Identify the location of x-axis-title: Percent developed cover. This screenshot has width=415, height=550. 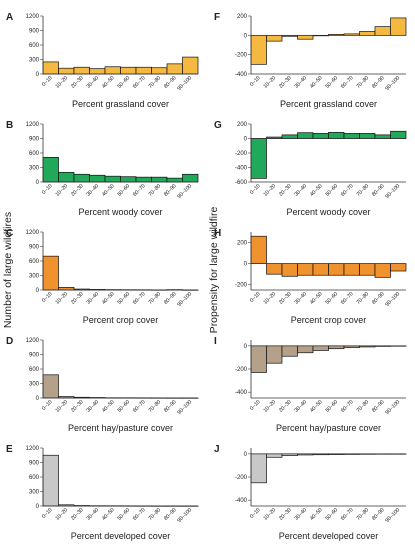
(329, 536).